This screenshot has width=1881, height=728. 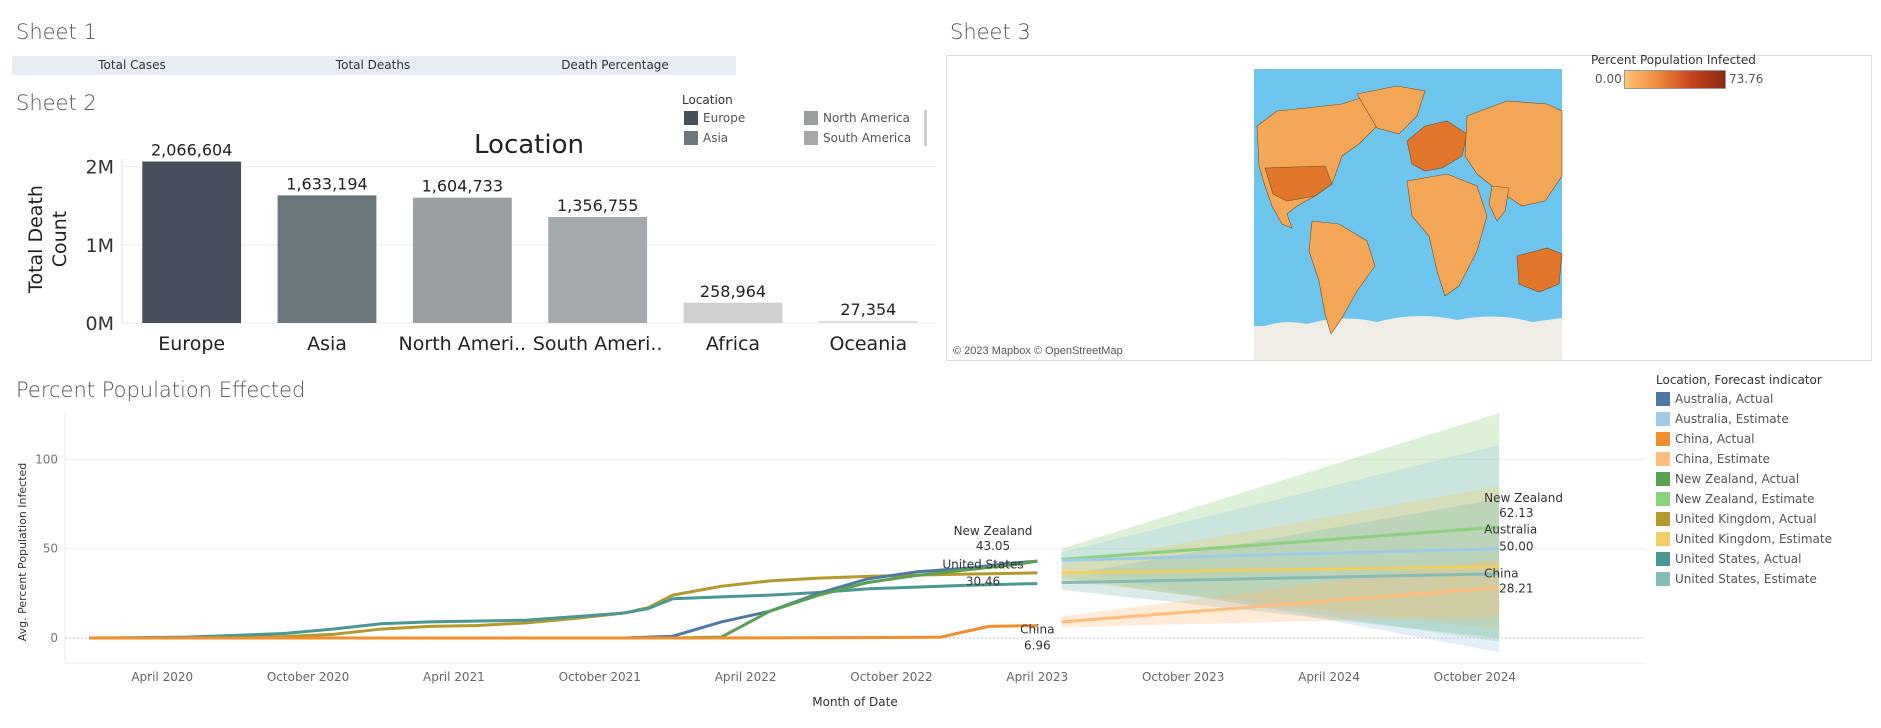 I want to click on line-y-tick-label: 0, so click(x=54, y=638).